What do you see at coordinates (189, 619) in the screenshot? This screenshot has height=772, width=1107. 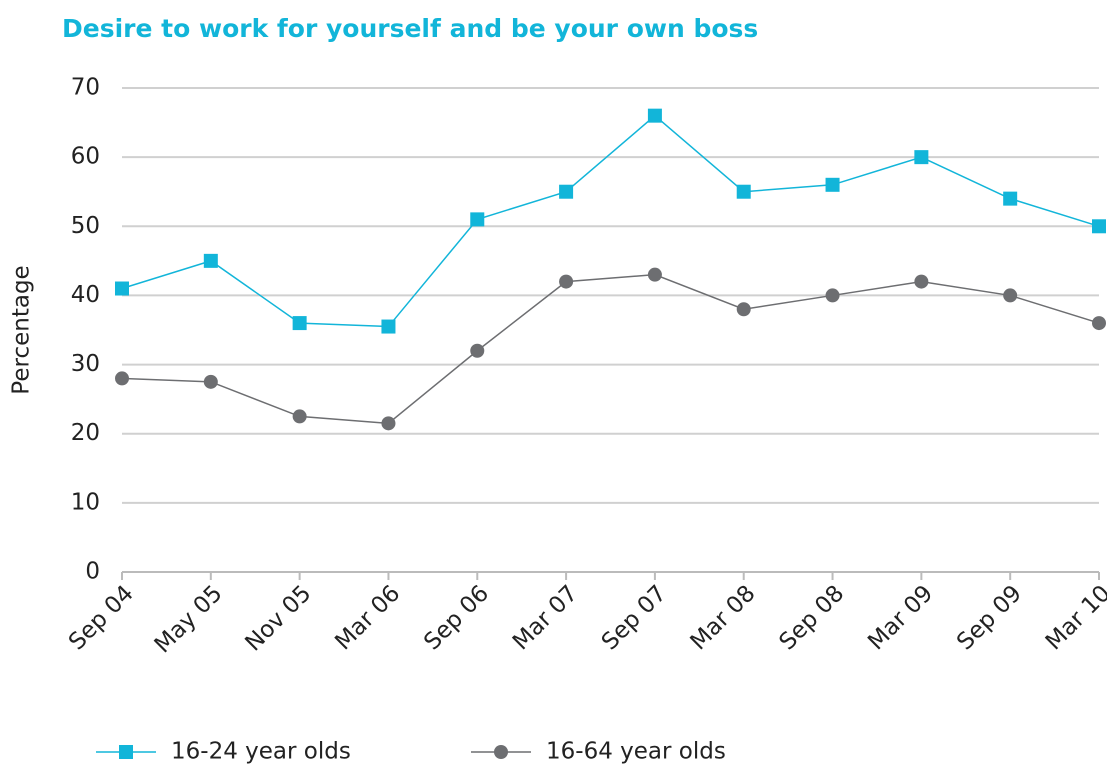 I see `x-tick-label: May 05` at bounding box center [189, 619].